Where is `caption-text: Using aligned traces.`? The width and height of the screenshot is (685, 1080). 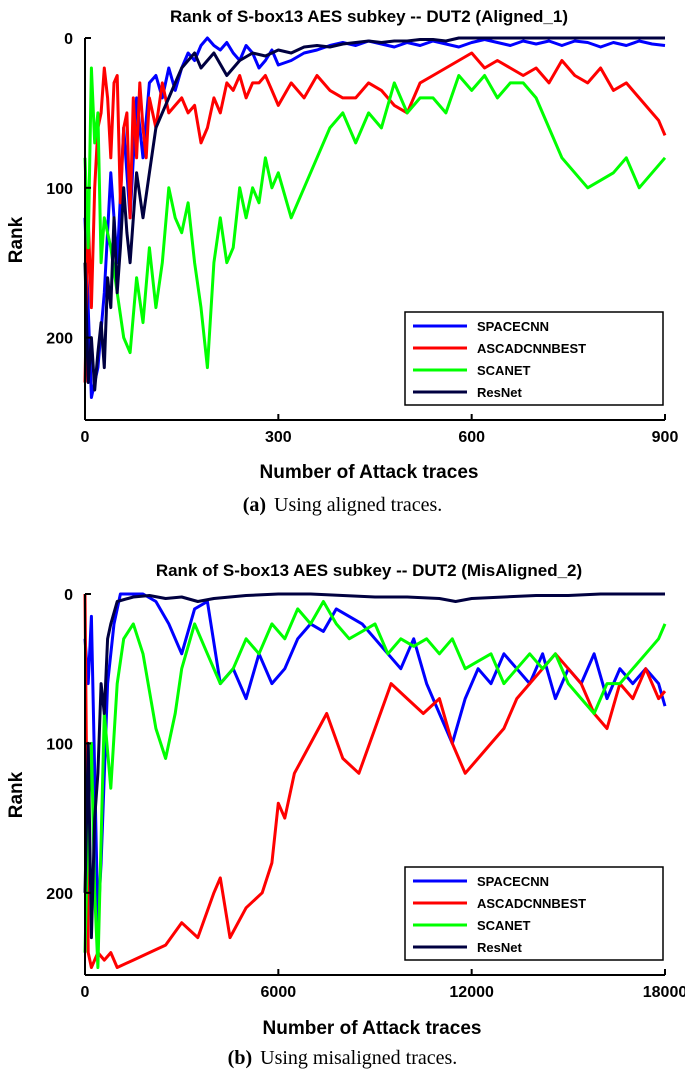
caption-text: Using aligned traces. is located at coordinates (358, 505).